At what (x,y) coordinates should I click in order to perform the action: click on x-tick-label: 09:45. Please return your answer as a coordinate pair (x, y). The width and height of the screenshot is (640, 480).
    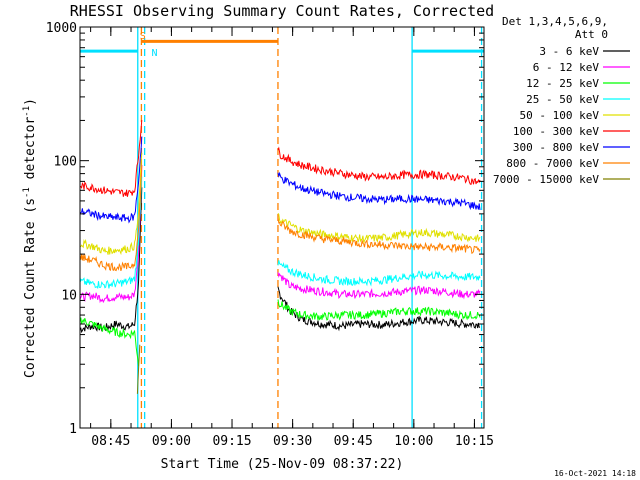
    Looking at the image, I should click on (353, 441).